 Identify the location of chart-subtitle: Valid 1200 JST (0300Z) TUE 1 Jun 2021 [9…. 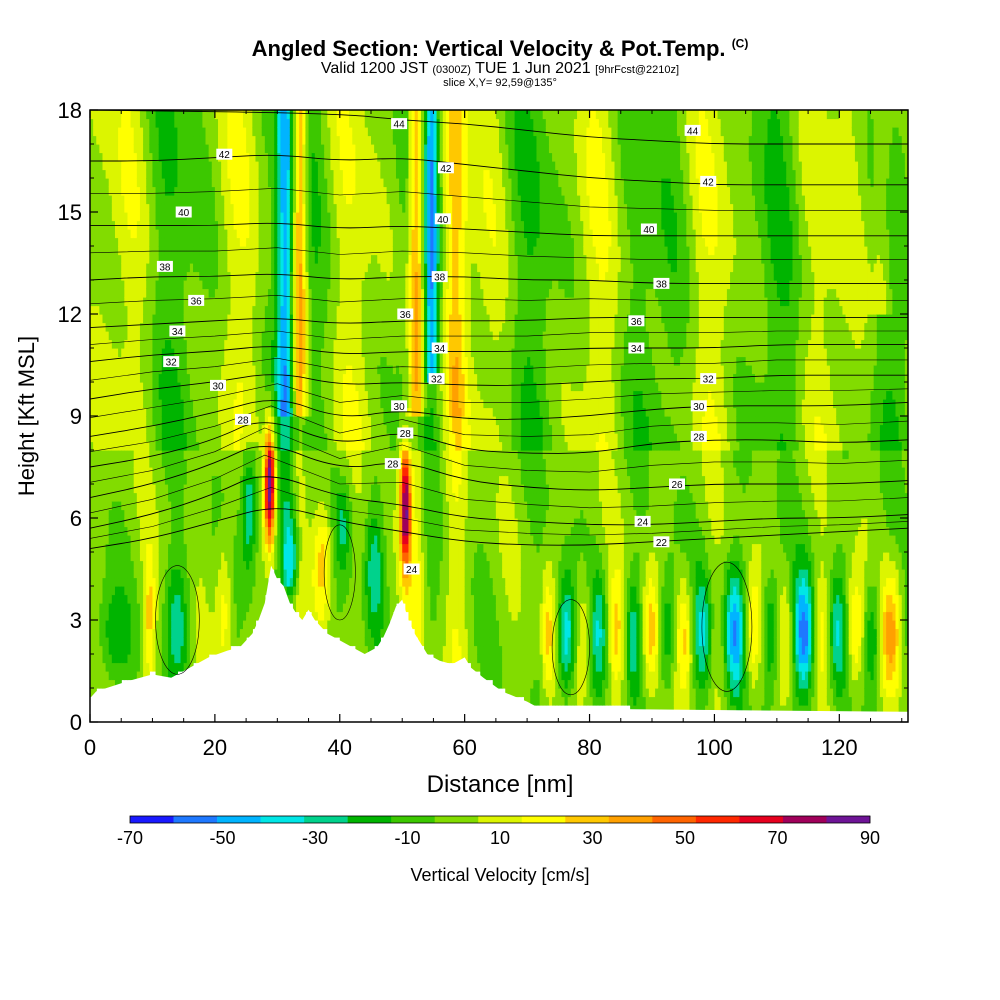
(500, 68).